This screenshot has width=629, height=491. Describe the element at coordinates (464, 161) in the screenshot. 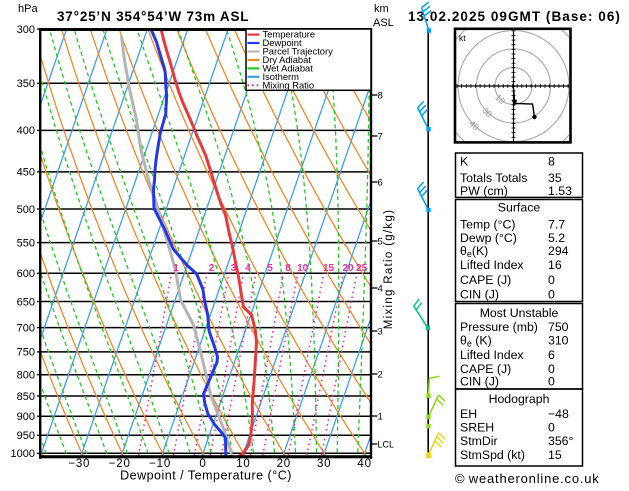

I see `svg-text: K` at that location.